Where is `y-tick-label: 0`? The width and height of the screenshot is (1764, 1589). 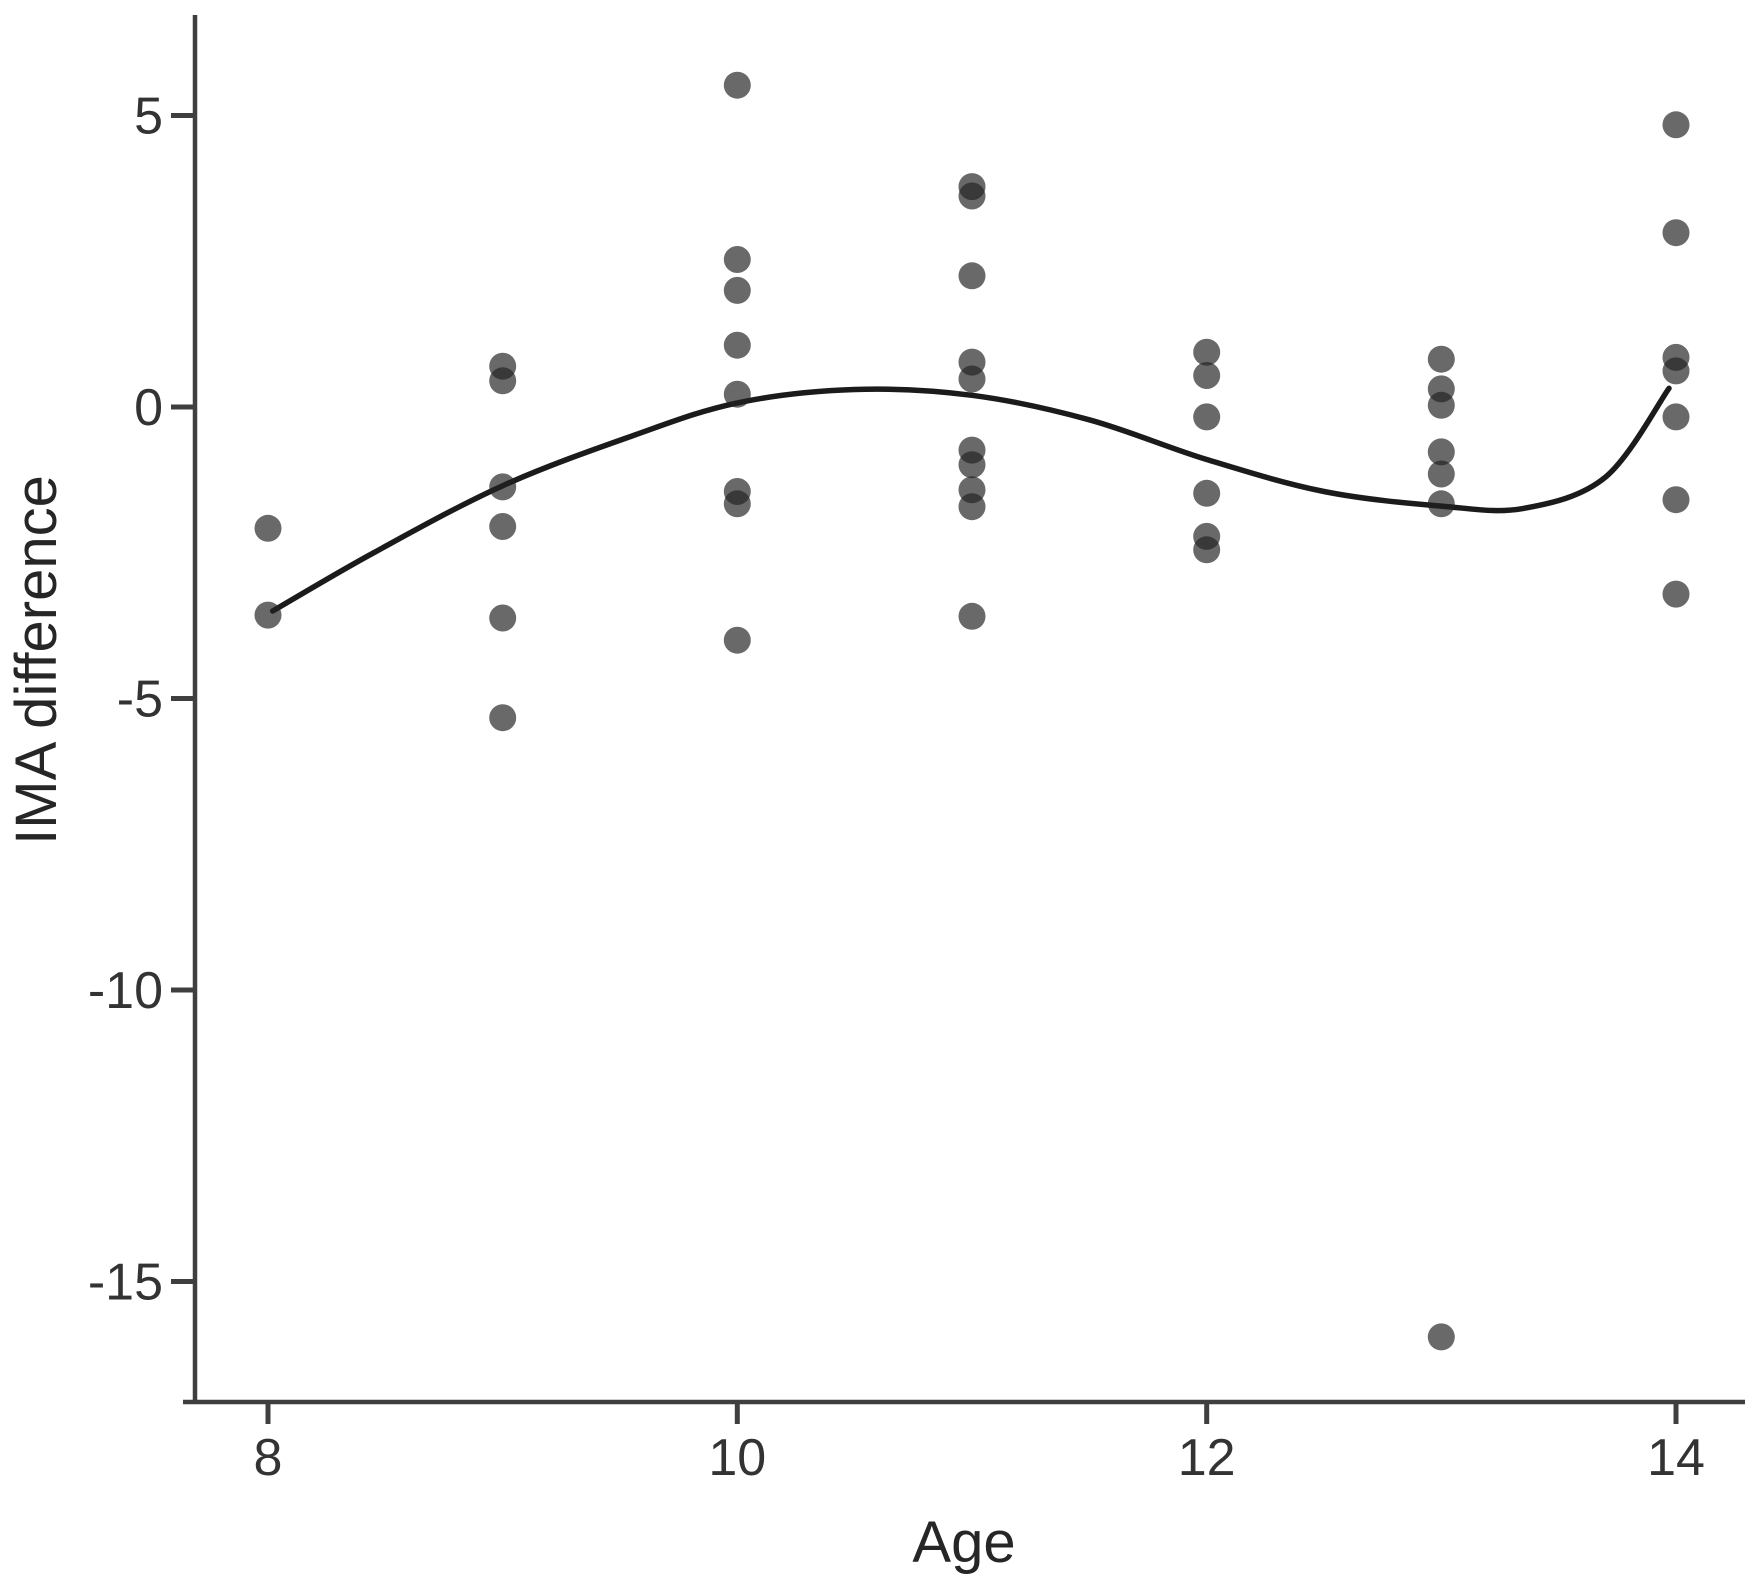
y-tick-label: 0 is located at coordinates (148, 408).